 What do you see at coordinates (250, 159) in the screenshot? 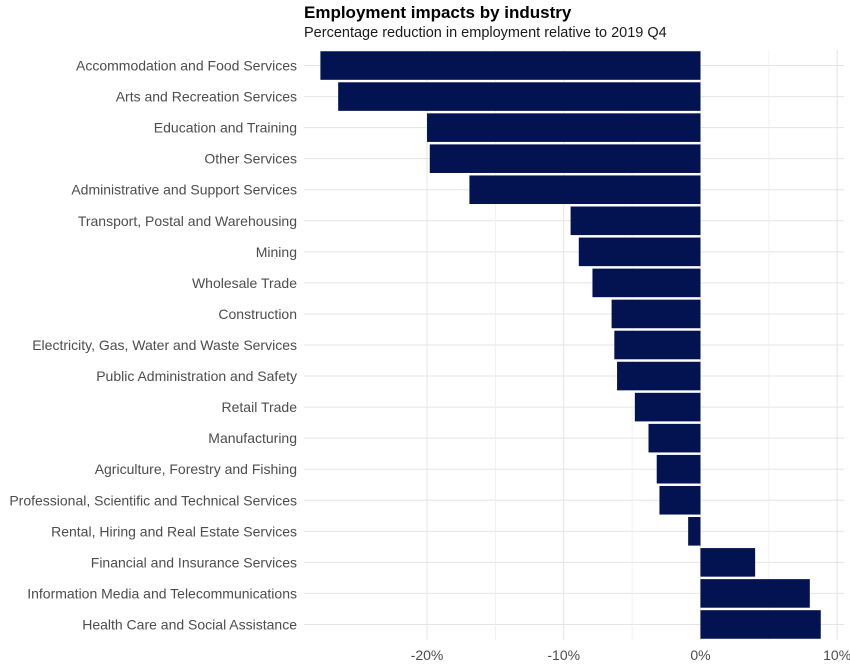
I see `y-tick-label: Other Services` at bounding box center [250, 159].